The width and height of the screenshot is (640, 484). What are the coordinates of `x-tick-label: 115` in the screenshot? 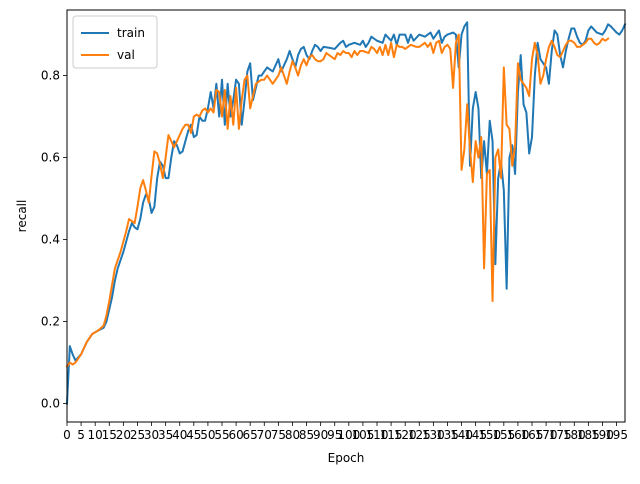 It's located at (391, 435).